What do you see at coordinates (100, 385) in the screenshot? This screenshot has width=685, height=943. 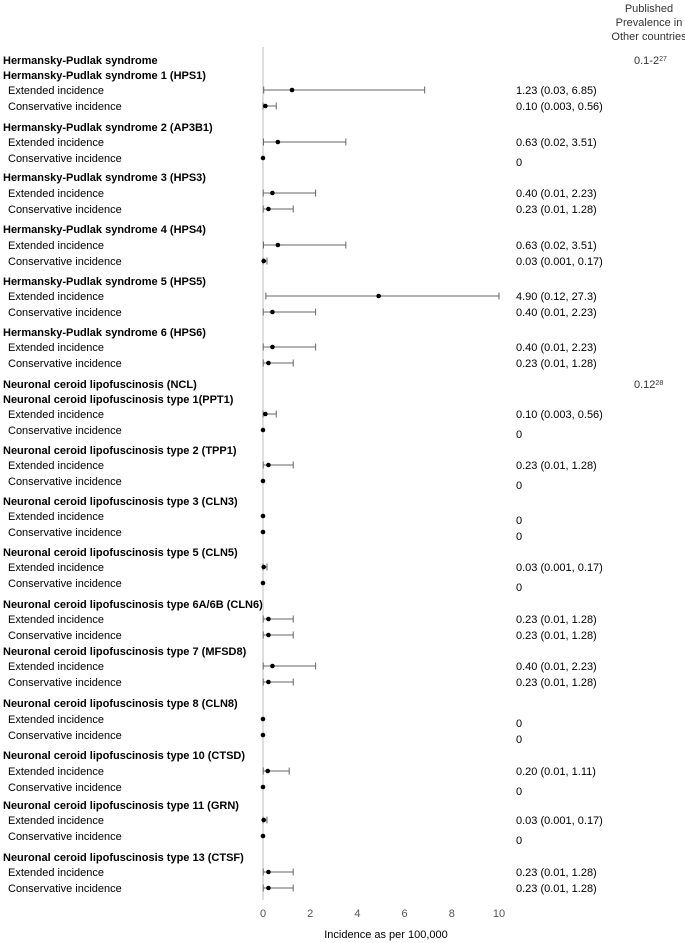 I see `group-label: Neuronal ceroid lipofuscinosis (NCL)` at bounding box center [100, 385].